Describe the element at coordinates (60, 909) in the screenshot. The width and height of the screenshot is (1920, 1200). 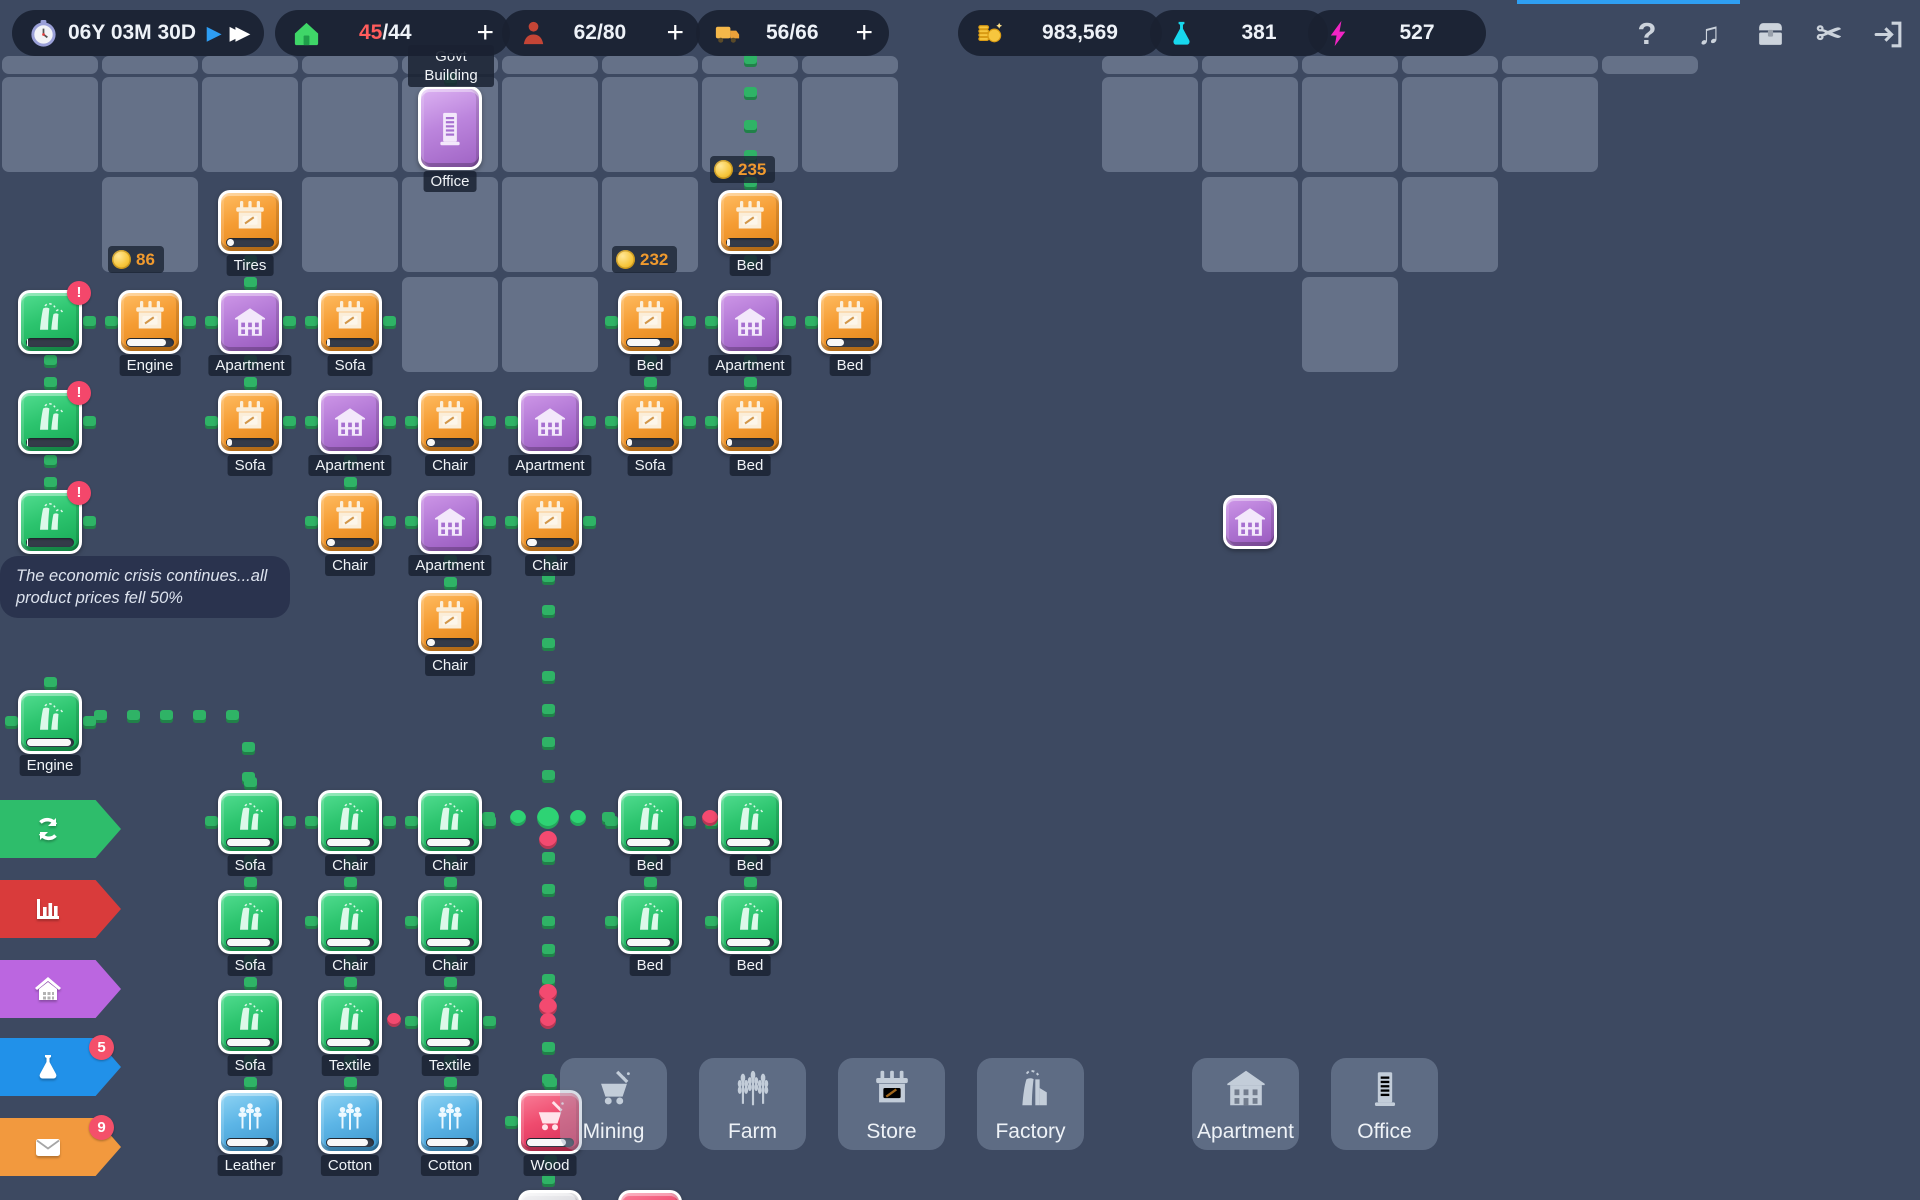
I see `sidebar-statistics-button` at that location.